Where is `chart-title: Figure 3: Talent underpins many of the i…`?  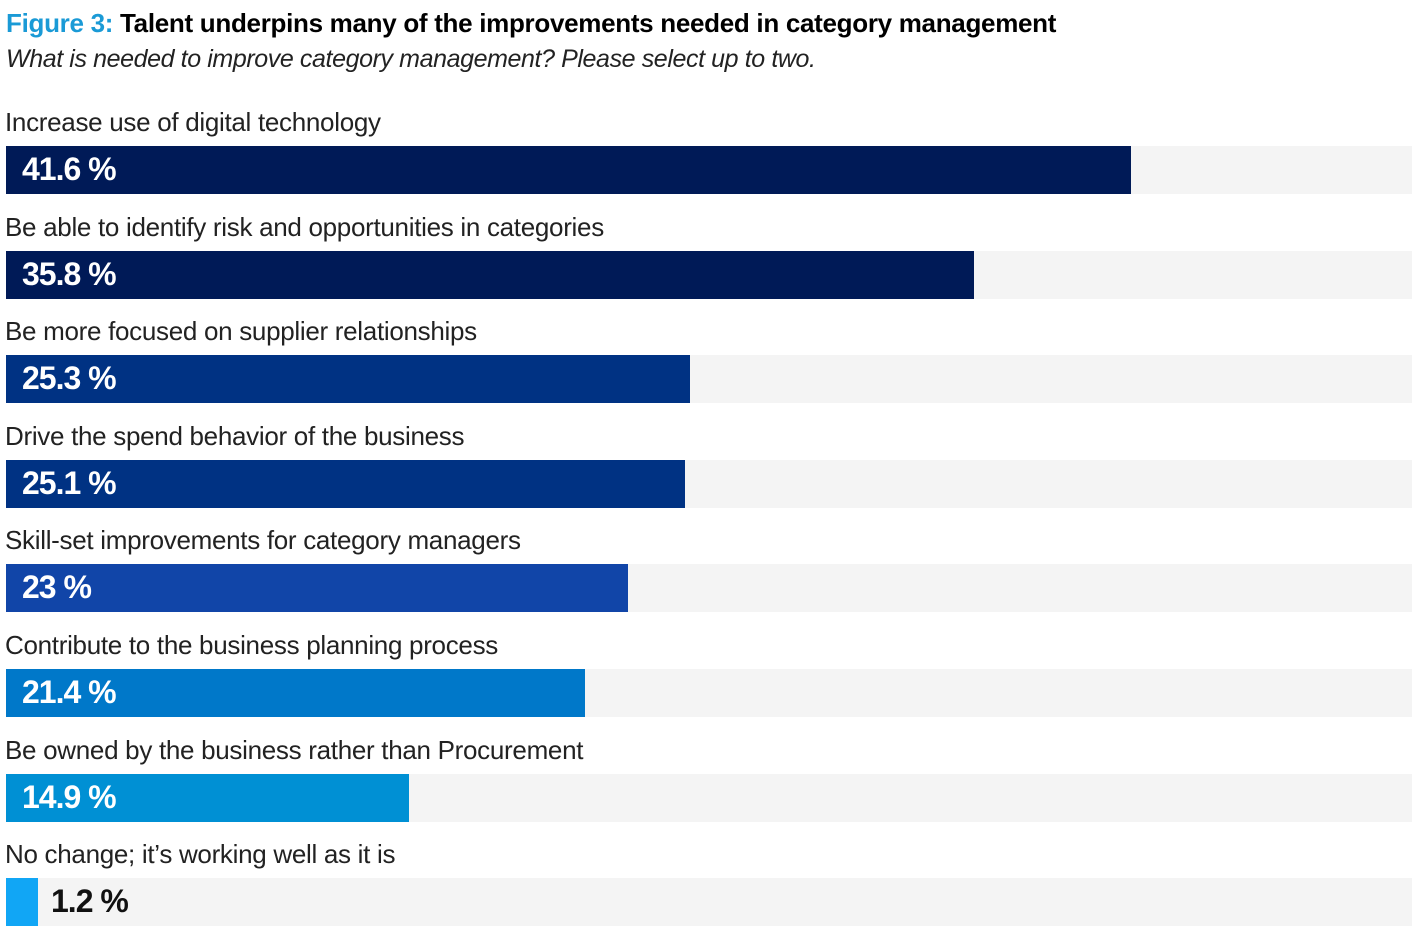 chart-title: Figure 3: Talent underpins many of the i… is located at coordinates (531, 23).